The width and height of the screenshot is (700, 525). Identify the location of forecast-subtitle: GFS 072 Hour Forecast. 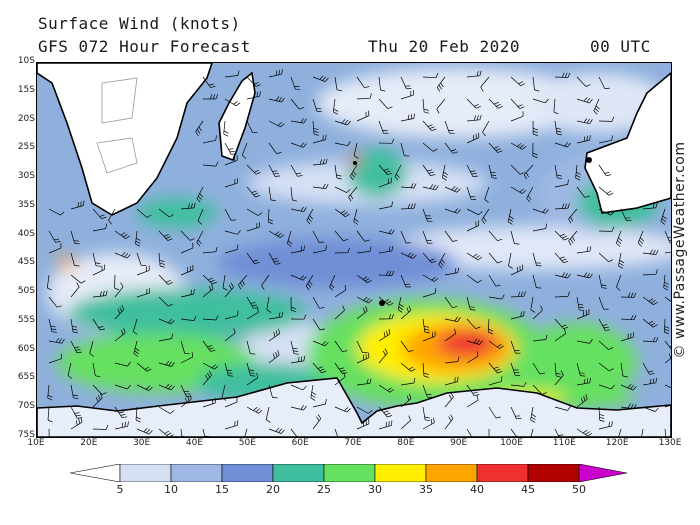
(144, 46).